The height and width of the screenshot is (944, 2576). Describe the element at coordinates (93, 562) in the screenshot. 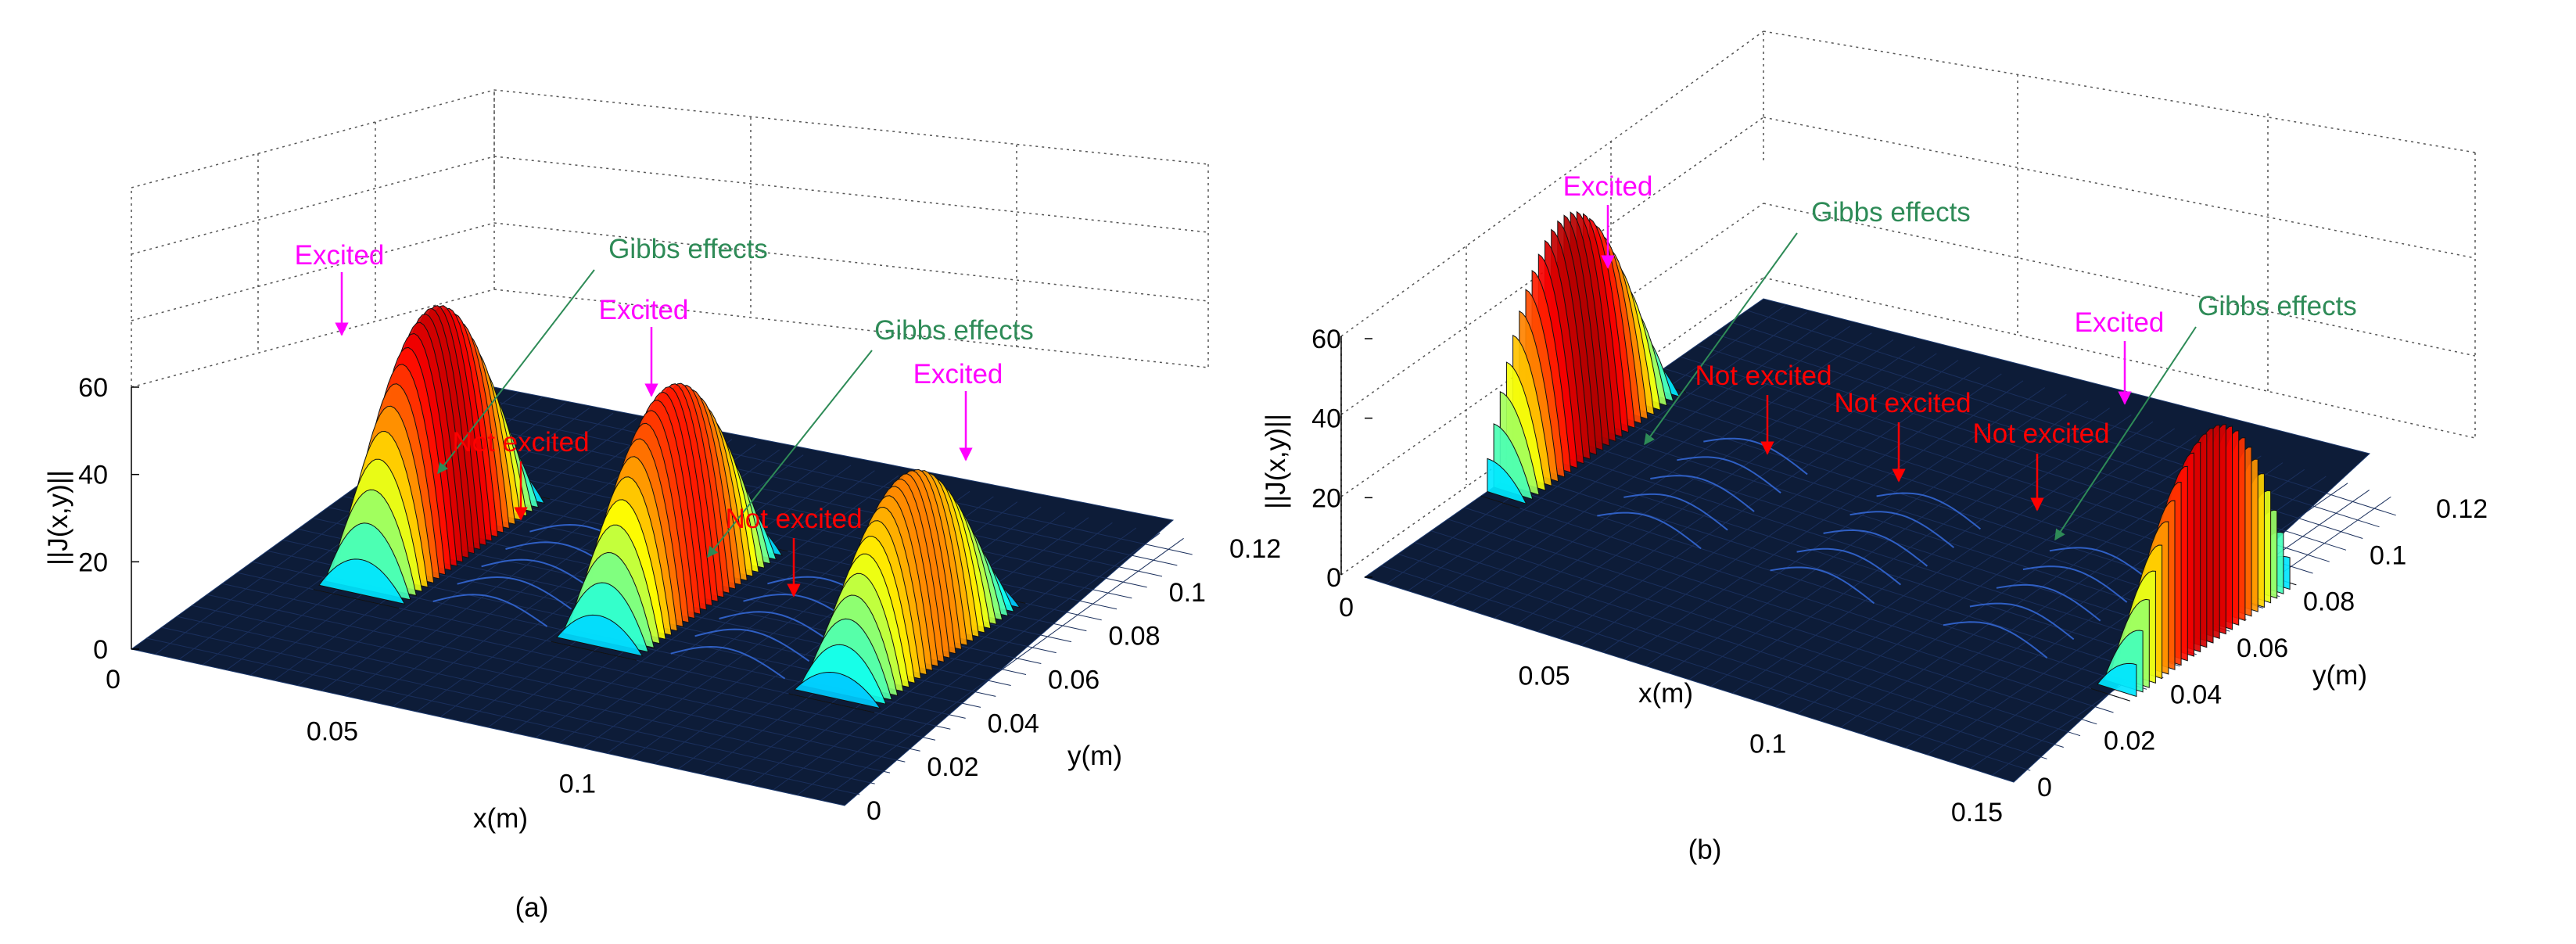

I see `z-tick-label: 20` at that location.